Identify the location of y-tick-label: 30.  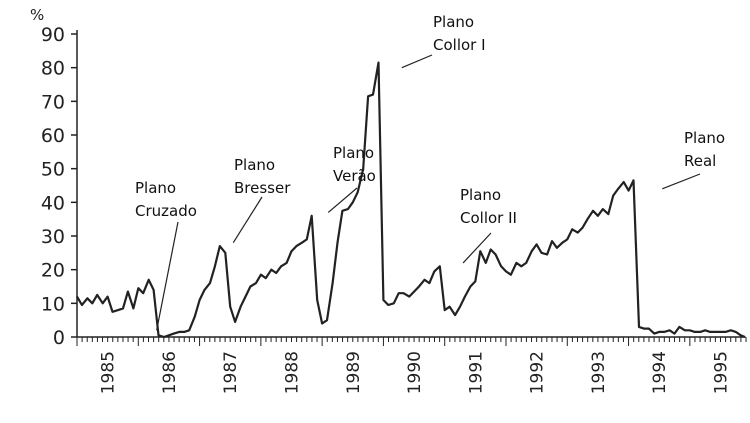
(53, 237).